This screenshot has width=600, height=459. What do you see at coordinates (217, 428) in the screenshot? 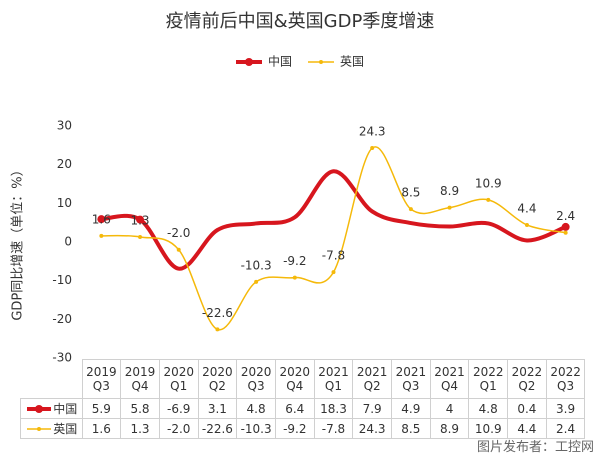
I see `table-value: -22.6` at bounding box center [217, 428].